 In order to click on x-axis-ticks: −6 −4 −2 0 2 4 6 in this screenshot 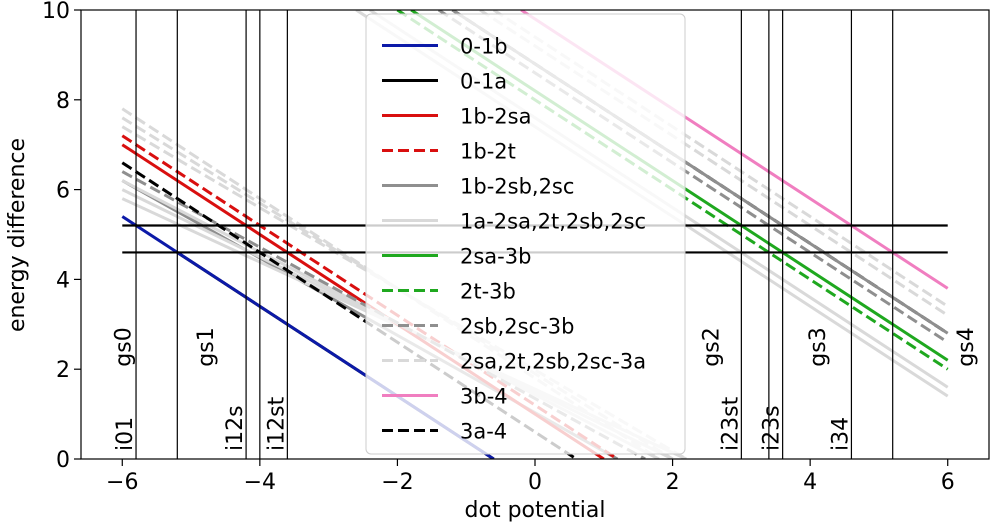, I will do `click(530, 477)`.